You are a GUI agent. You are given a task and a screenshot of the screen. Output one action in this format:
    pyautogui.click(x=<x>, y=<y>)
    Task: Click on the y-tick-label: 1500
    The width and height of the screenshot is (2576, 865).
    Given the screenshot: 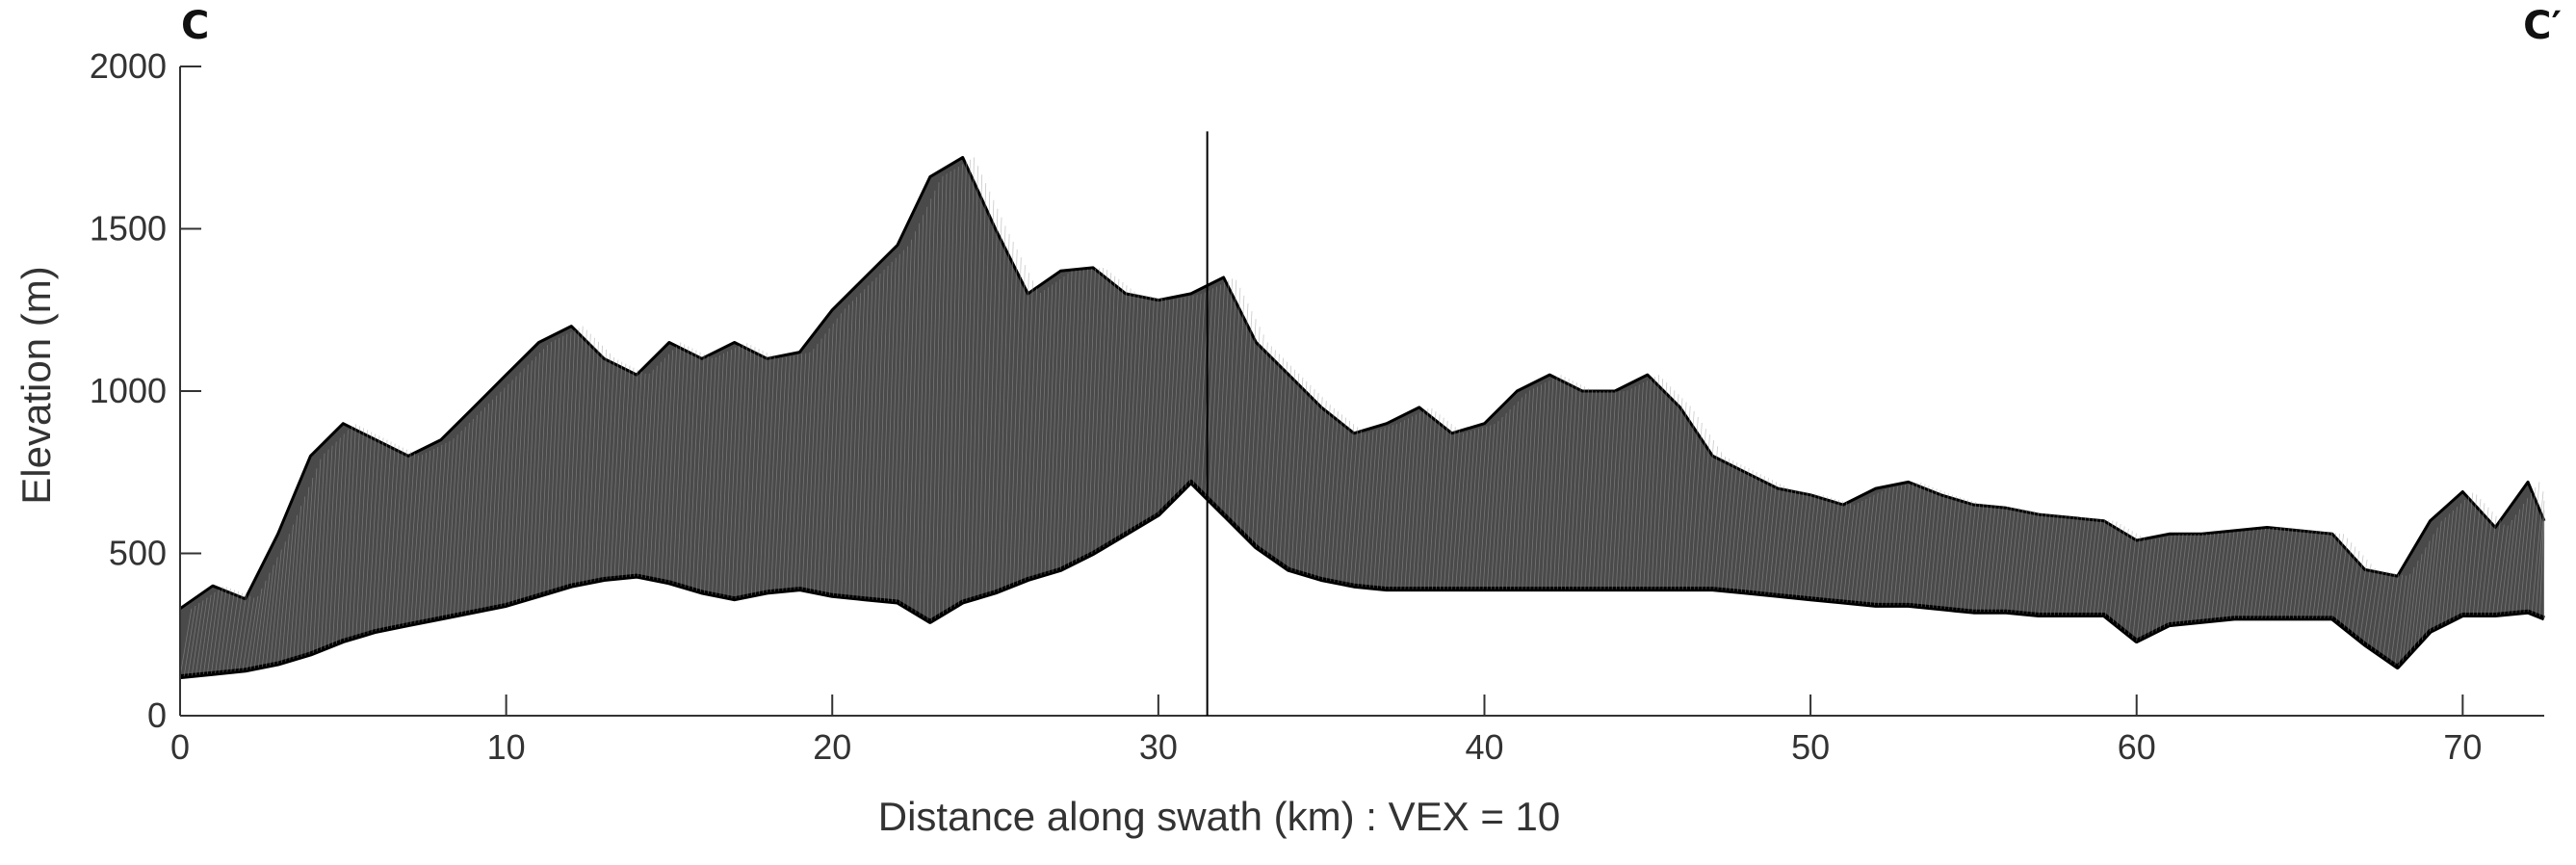 What is the action you would take?
    pyautogui.click(x=128, y=229)
    